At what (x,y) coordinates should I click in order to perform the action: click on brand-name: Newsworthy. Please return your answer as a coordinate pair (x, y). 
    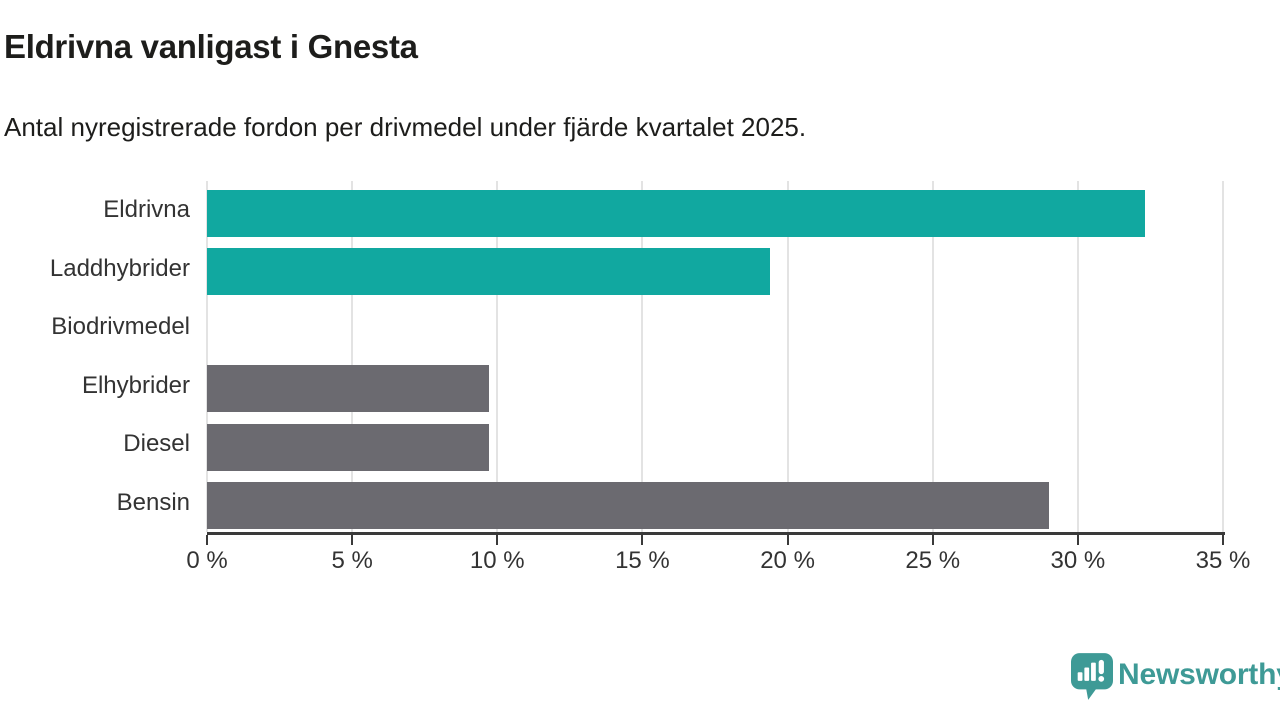
    Looking at the image, I should click on (1199, 674).